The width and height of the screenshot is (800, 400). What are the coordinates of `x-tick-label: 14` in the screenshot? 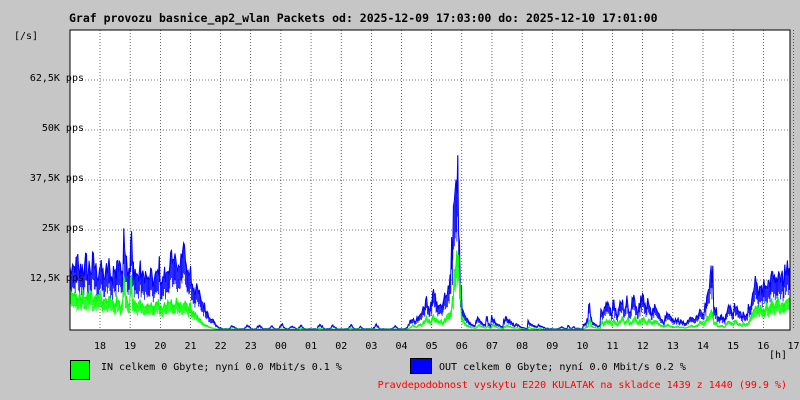 It's located at (703, 346).